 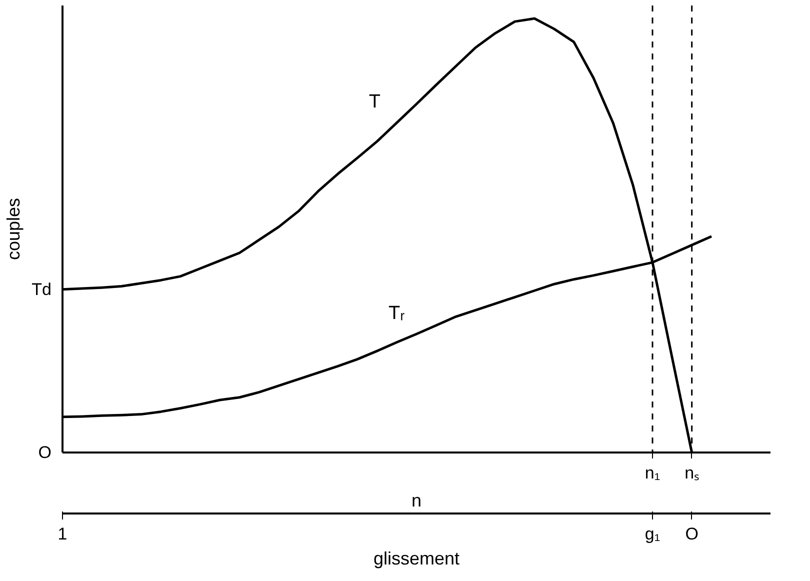 I want to click on series-label: Tᵣ, so click(x=397, y=313).